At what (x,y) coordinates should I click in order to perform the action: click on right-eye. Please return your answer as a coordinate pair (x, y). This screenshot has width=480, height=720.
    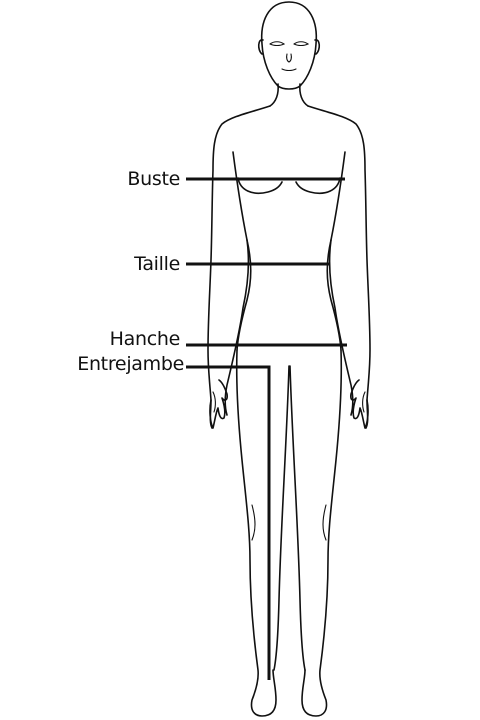
    Looking at the image, I should click on (301, 44).